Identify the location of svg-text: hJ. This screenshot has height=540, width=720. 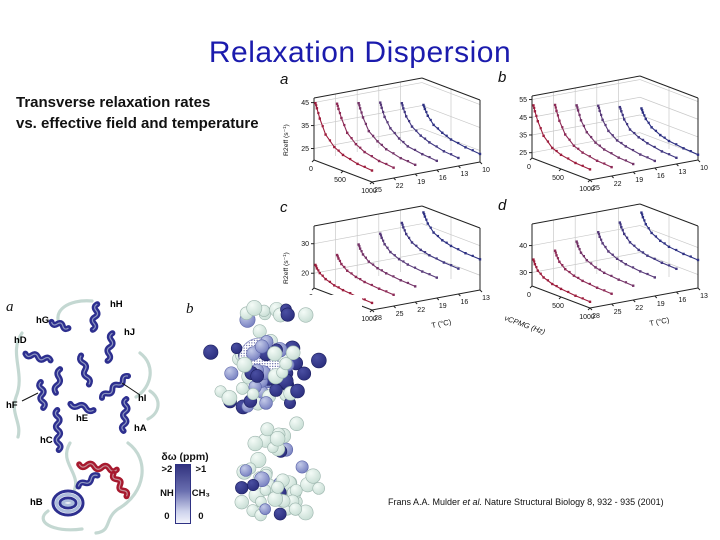
(129, 332).